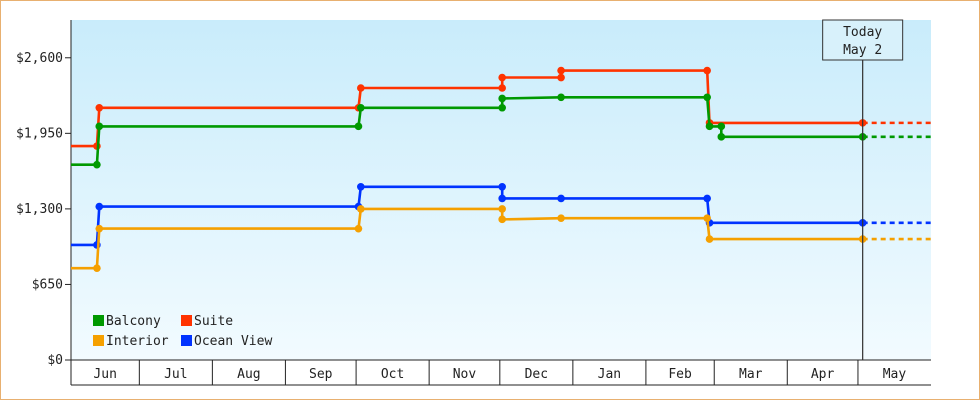 The width and height of the screenshot is (980, 400). I want to click on y-tick-label: $1,300, so click(39, 209).